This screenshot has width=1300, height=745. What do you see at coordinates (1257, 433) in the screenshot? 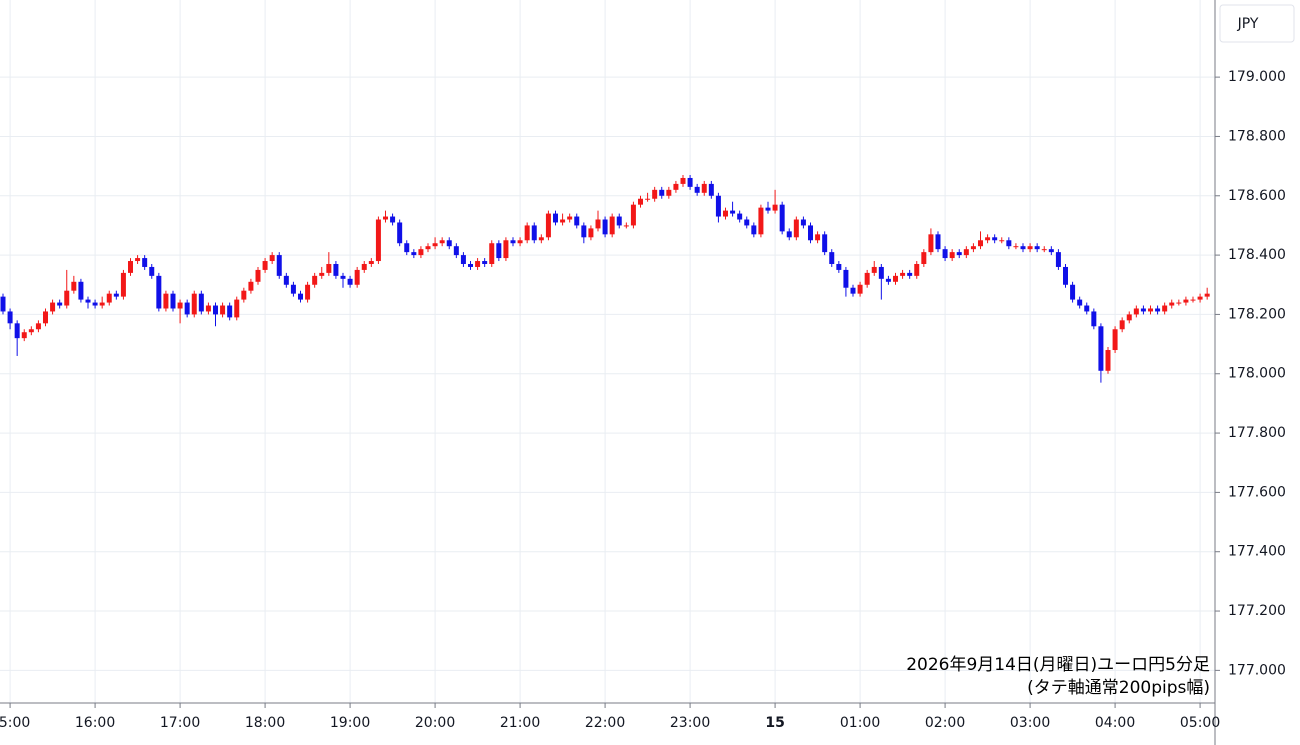
I see `y-tick-label: 177.800` at bounding box center [1257, 433].